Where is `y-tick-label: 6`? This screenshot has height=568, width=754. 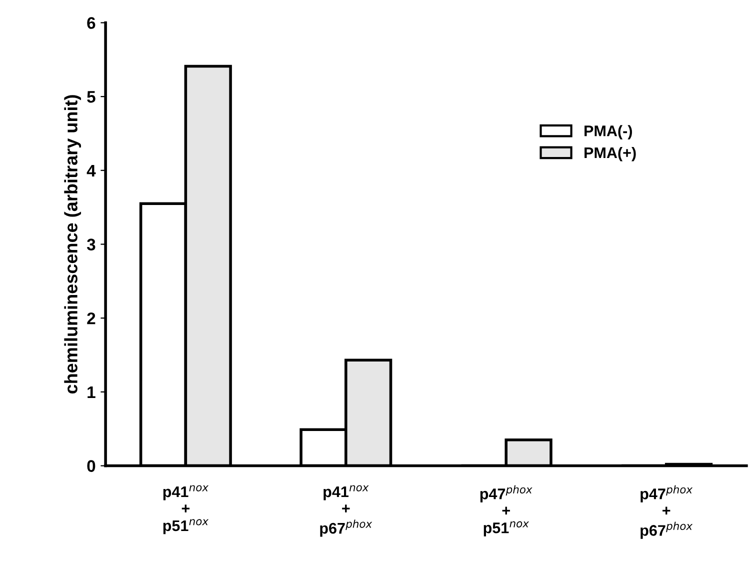
y-tick-label: 6 is located at coordinates (91, 23).